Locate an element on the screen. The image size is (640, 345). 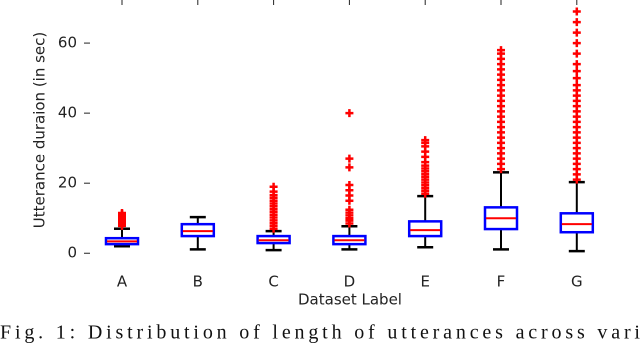
x-tick-label: A is located at coordinates (122, 282).